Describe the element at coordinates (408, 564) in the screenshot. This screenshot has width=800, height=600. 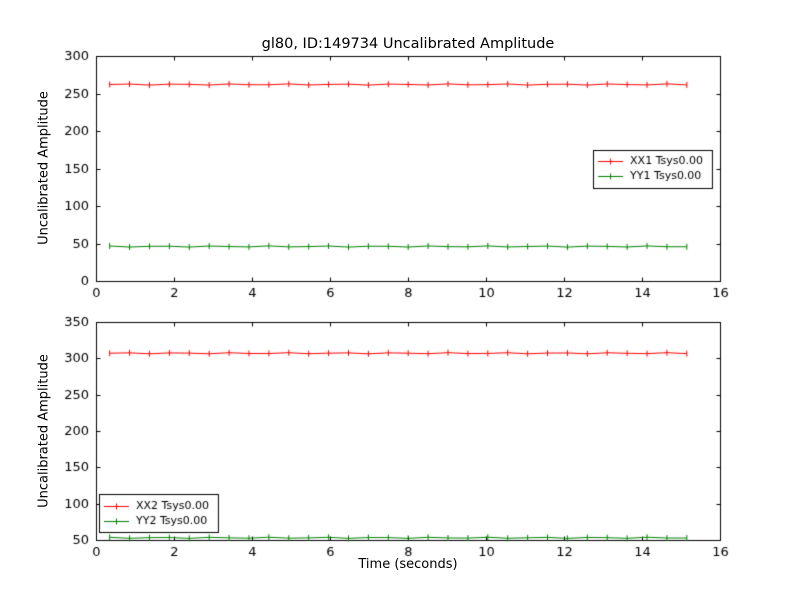
I see `x-axis-label: Time (seconds)` at that location.